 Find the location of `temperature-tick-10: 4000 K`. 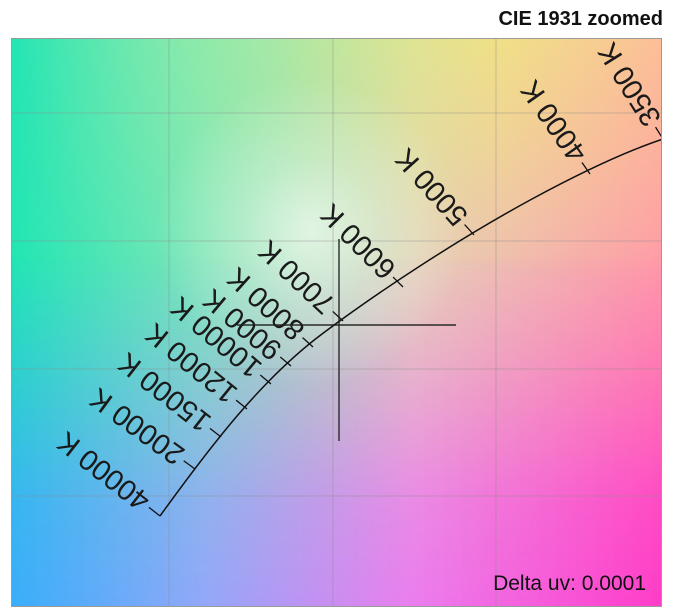

temperature-tick-10: 4000 K is located at coordinates (554, 124).